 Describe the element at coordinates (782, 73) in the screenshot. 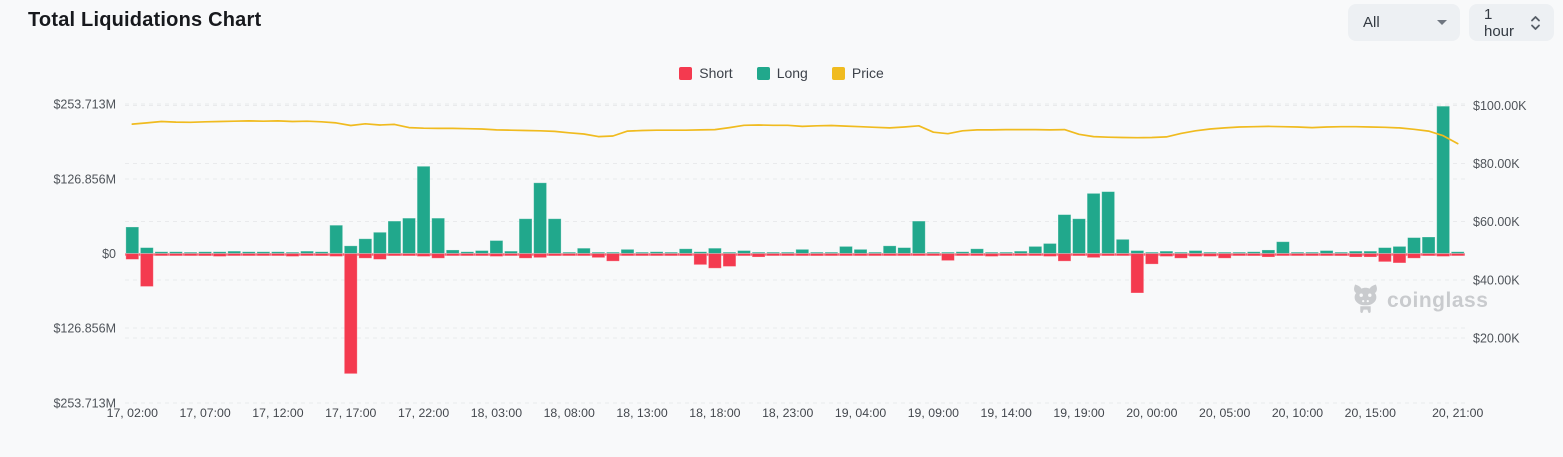

I see `legend-item-long: Long` at that location.